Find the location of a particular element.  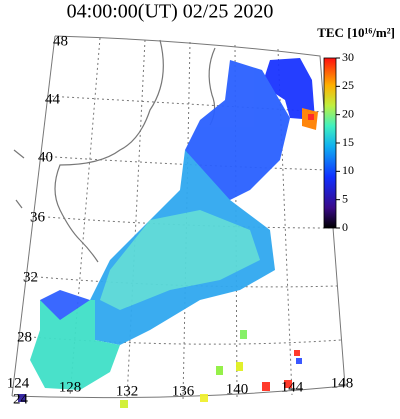

lat-label: 24 is located at coordinates (21, 399).